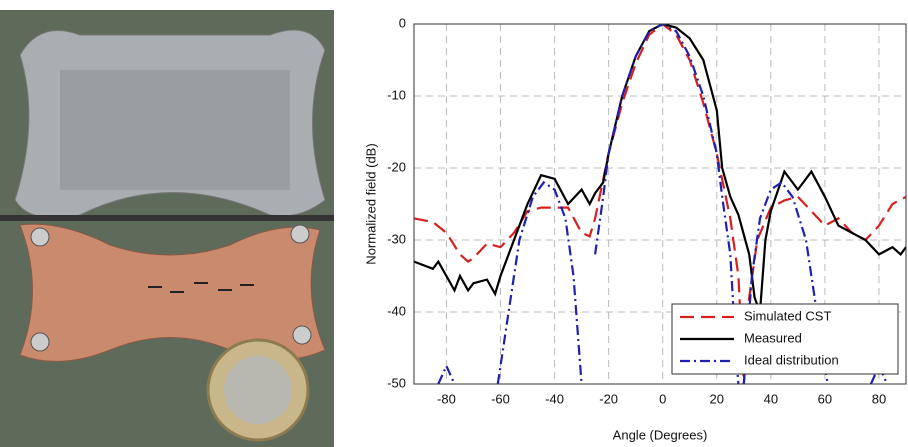  I want to click on x-axis-label: Angle (Degrees), so click(660, 434).